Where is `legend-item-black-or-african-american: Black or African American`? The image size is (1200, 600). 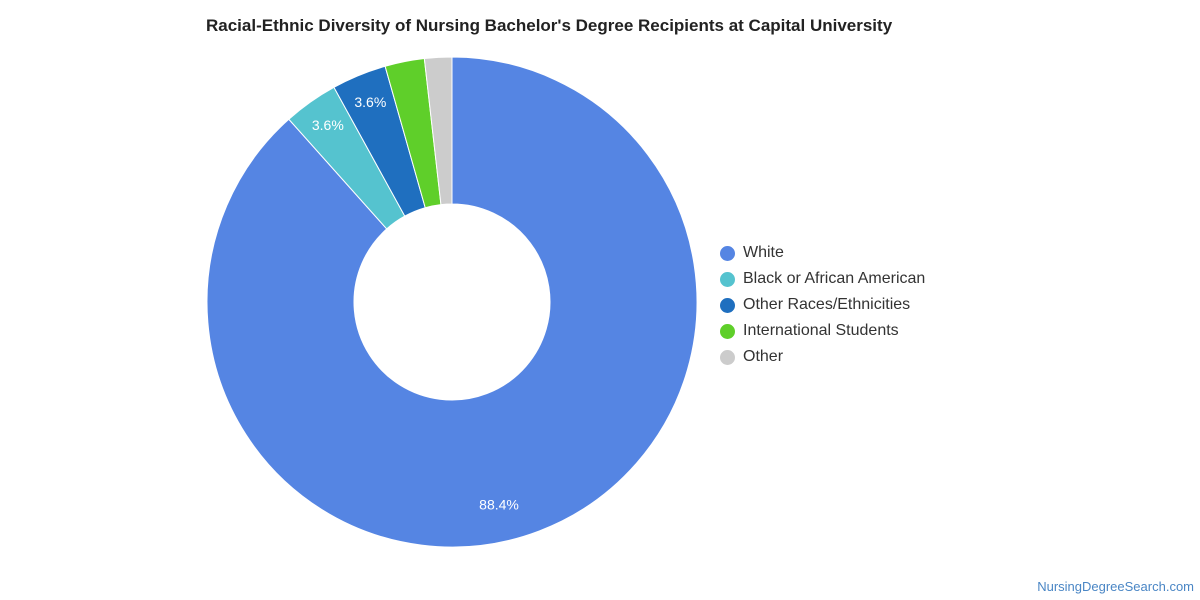
legend-item-black-or-african-american: Black or African American is located at coordinates (822, 279).